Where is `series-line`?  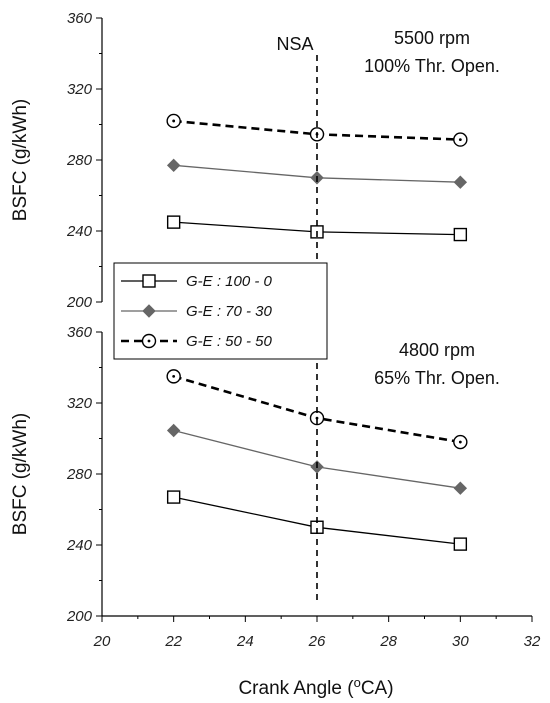 series-line is located at coordinates (317, 459).